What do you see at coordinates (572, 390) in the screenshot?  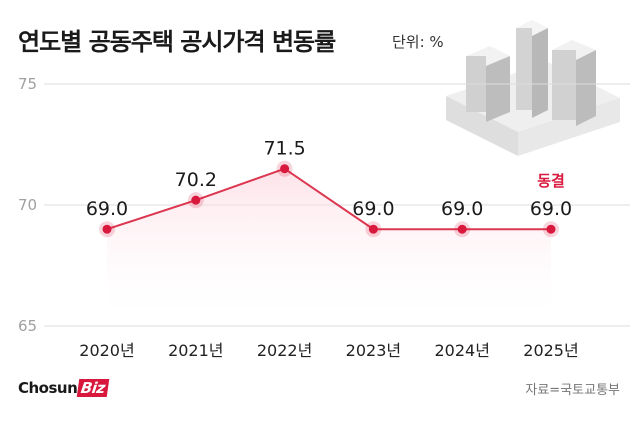 I see `source-note: 자료=국토교통부` at bounding box center [572, 390].